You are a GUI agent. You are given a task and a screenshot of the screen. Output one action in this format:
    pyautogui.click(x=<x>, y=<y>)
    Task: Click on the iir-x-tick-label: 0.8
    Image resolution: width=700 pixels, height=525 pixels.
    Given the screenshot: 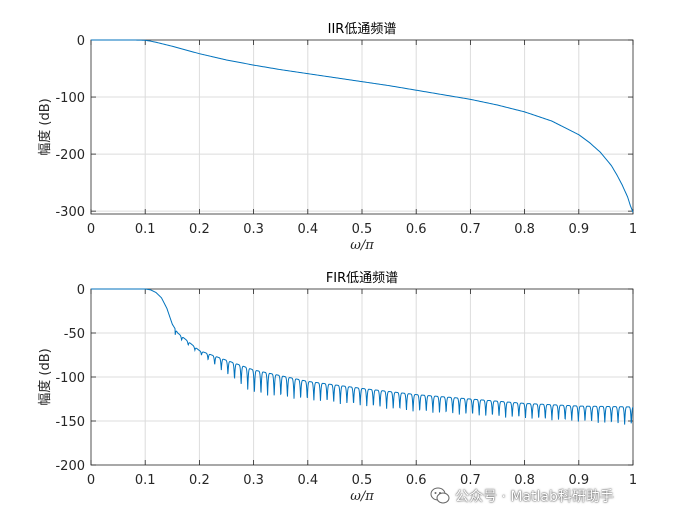 What is the action you would take?
    pyautogui.click(x=524, y=229)
    